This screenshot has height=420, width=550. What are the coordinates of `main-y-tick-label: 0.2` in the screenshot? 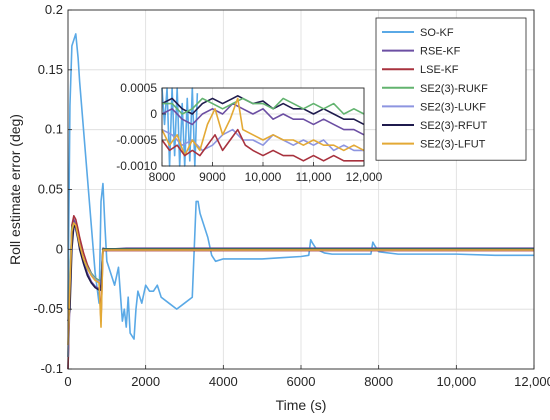 It's located at (54, 9).